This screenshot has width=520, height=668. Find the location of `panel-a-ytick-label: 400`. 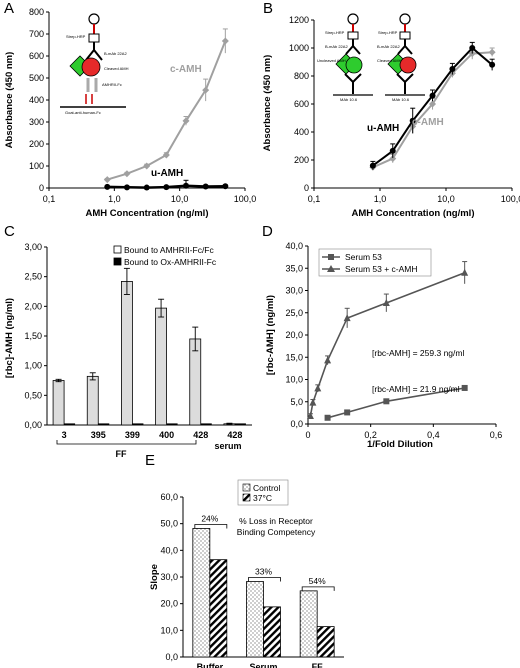

panel-a-ytick-label: 400 is located at coordinates (36, 100).